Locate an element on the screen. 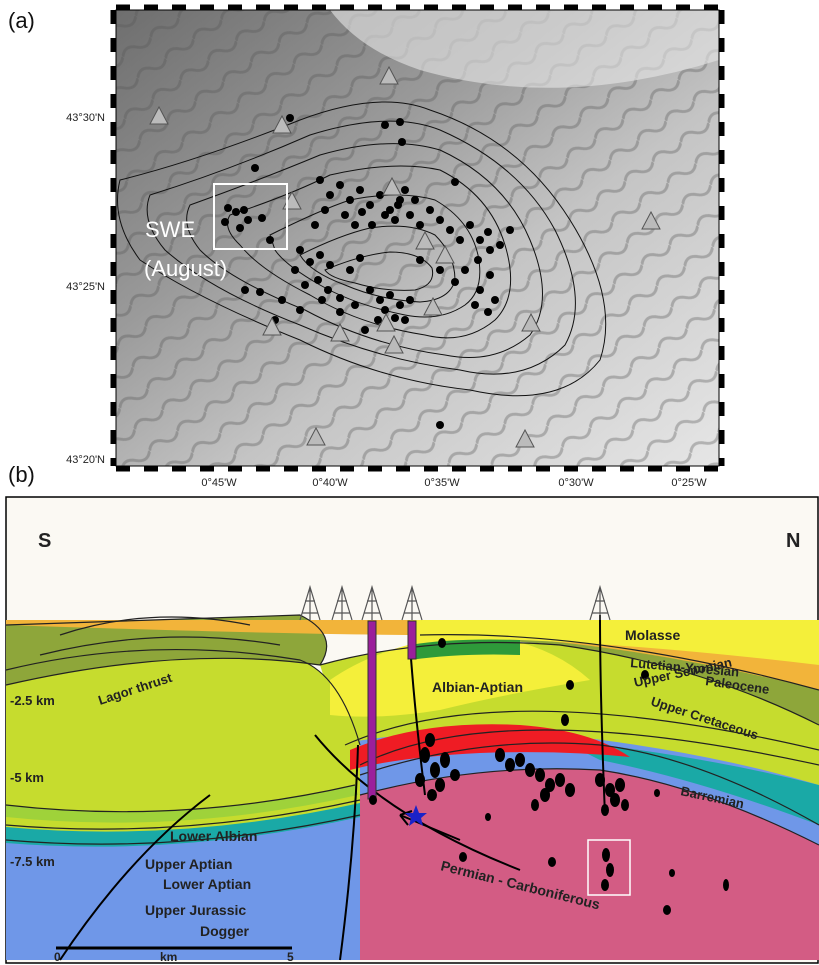 Image resolution: width=819 pixels, height=965 pixels. lon-tick-4: 0°30'W is located at coordinates (576, 483).